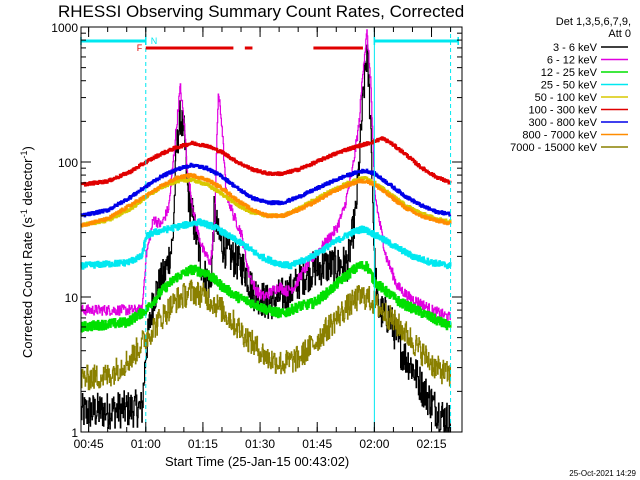  I want to click on legend-label-1: 3 - 6 keV, so click(575, 48).